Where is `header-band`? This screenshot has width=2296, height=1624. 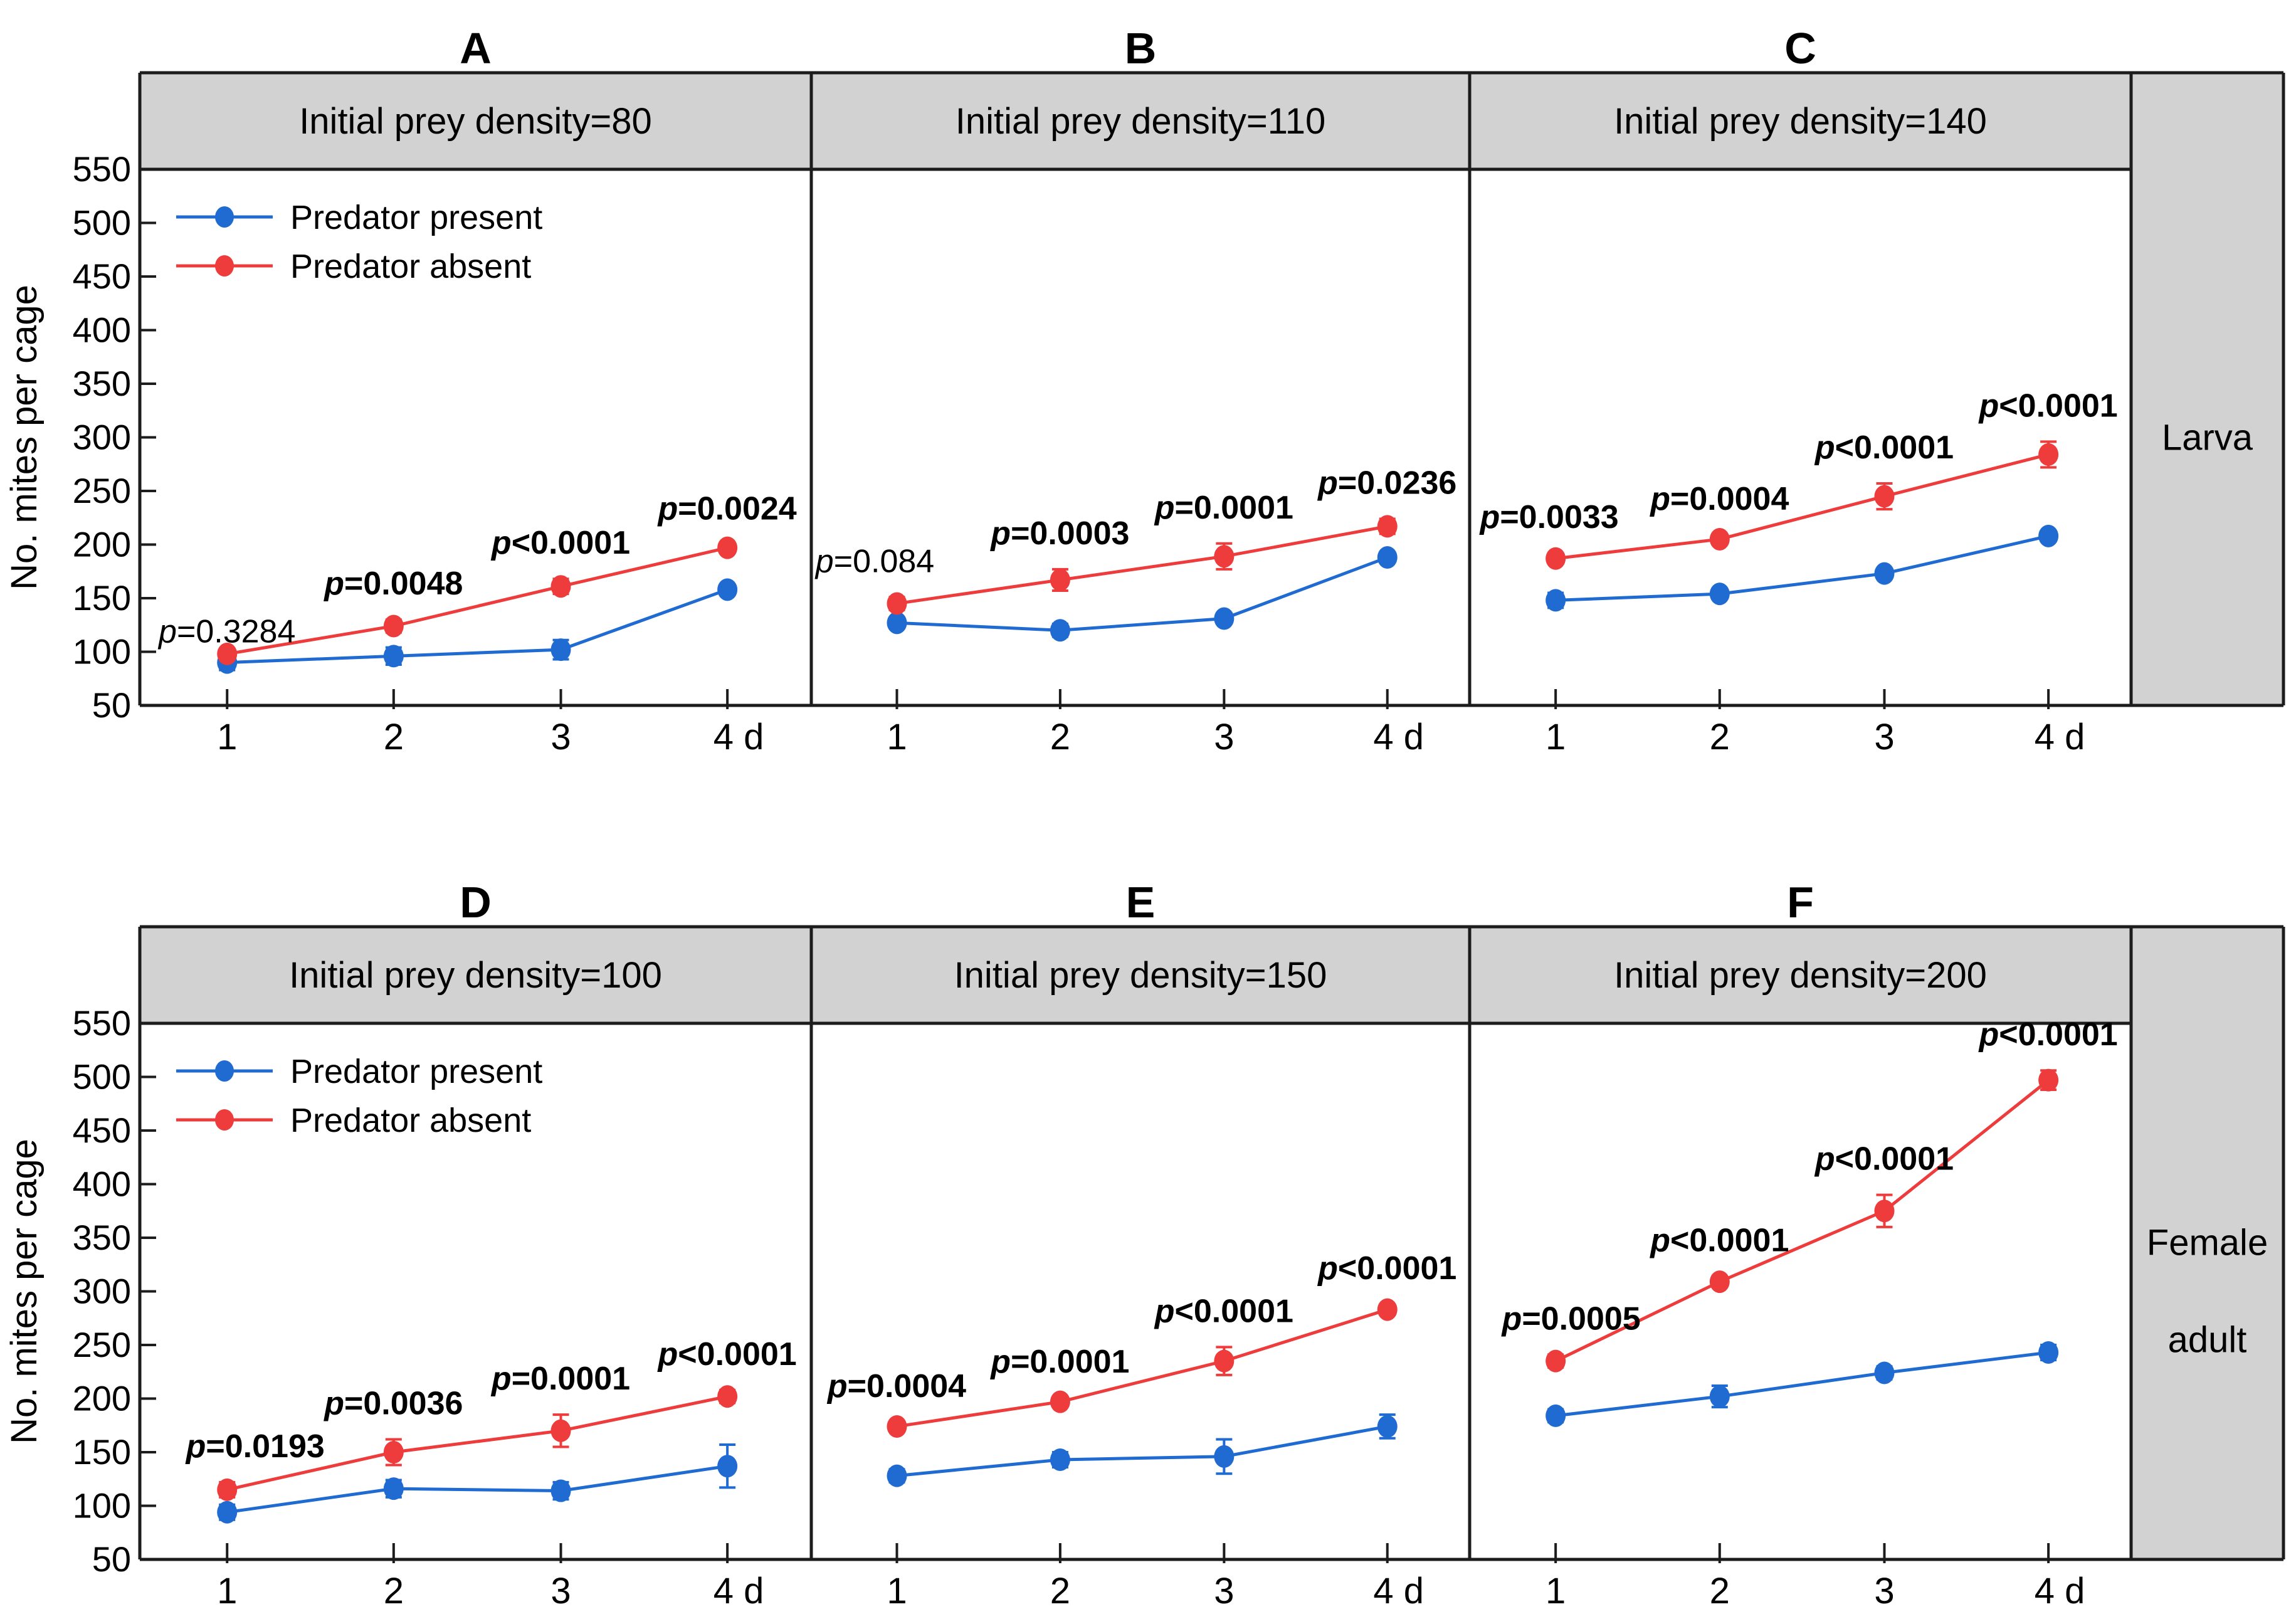 header-band is located at coordinates (1211, 121).